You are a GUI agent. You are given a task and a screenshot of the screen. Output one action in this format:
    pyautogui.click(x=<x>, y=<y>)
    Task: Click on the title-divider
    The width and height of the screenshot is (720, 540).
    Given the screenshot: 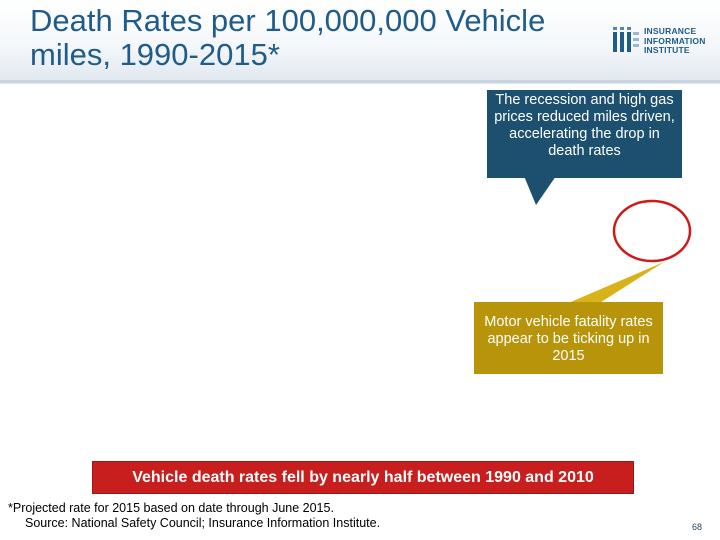 What is the action you would take?
    pyautogui.click(x=360, y=81)
    